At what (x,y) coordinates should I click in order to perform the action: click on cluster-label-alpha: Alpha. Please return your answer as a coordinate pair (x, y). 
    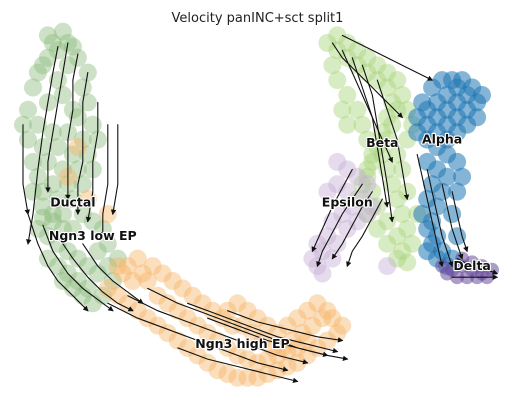
    Looking at the image, I should click on (442, 138).